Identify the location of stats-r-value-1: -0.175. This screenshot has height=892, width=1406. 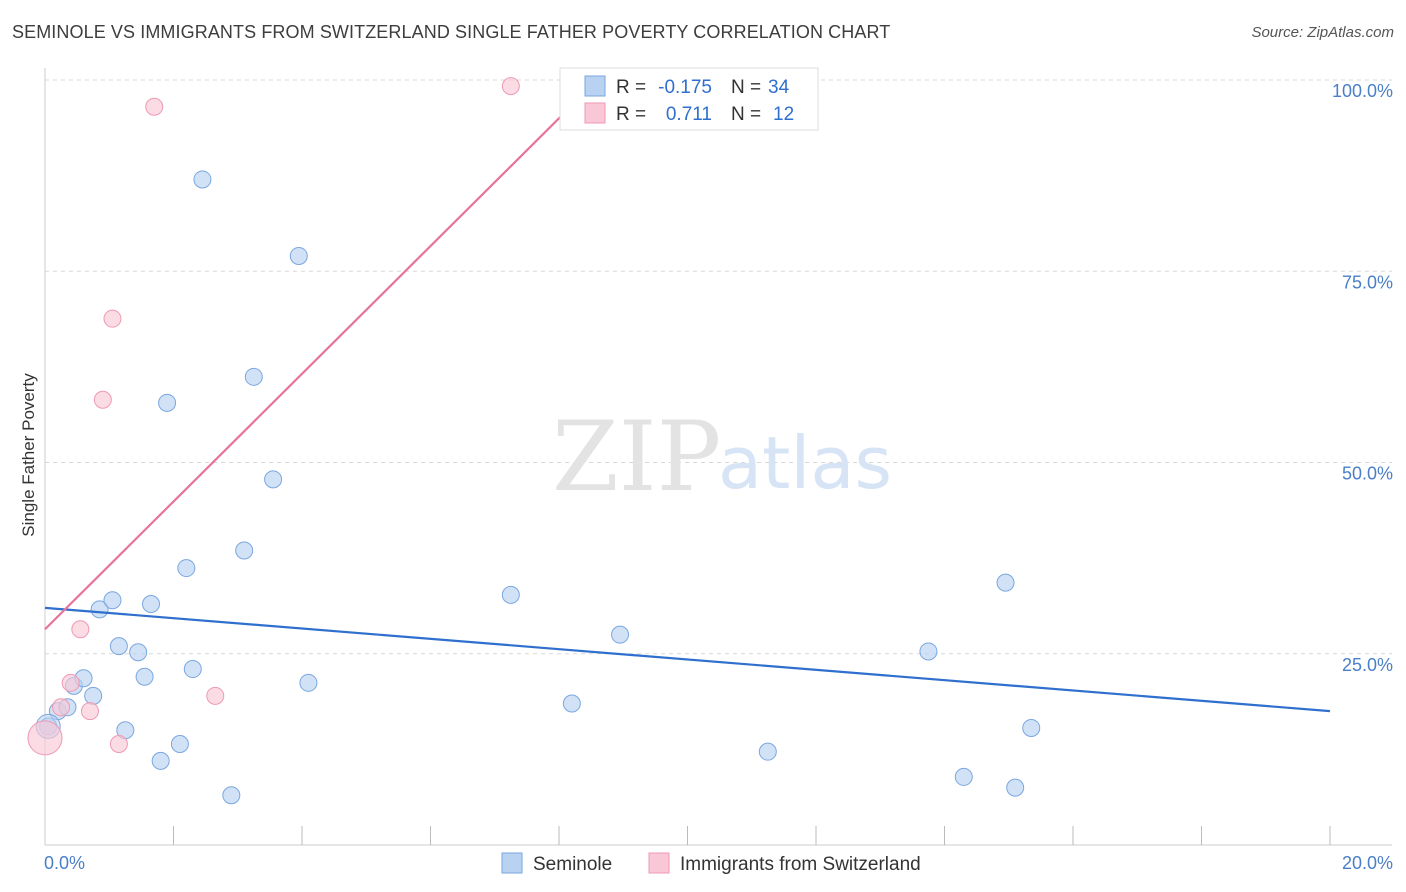
(685, 87).